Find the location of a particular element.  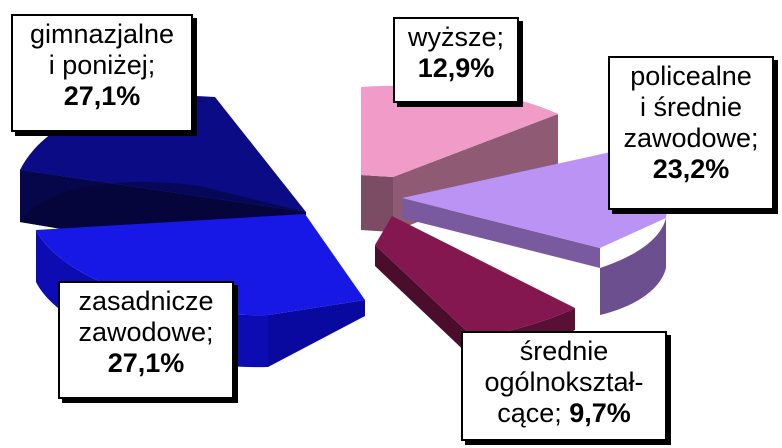

label-srednie-value: 9,7% is located at coordinates (600, 413).